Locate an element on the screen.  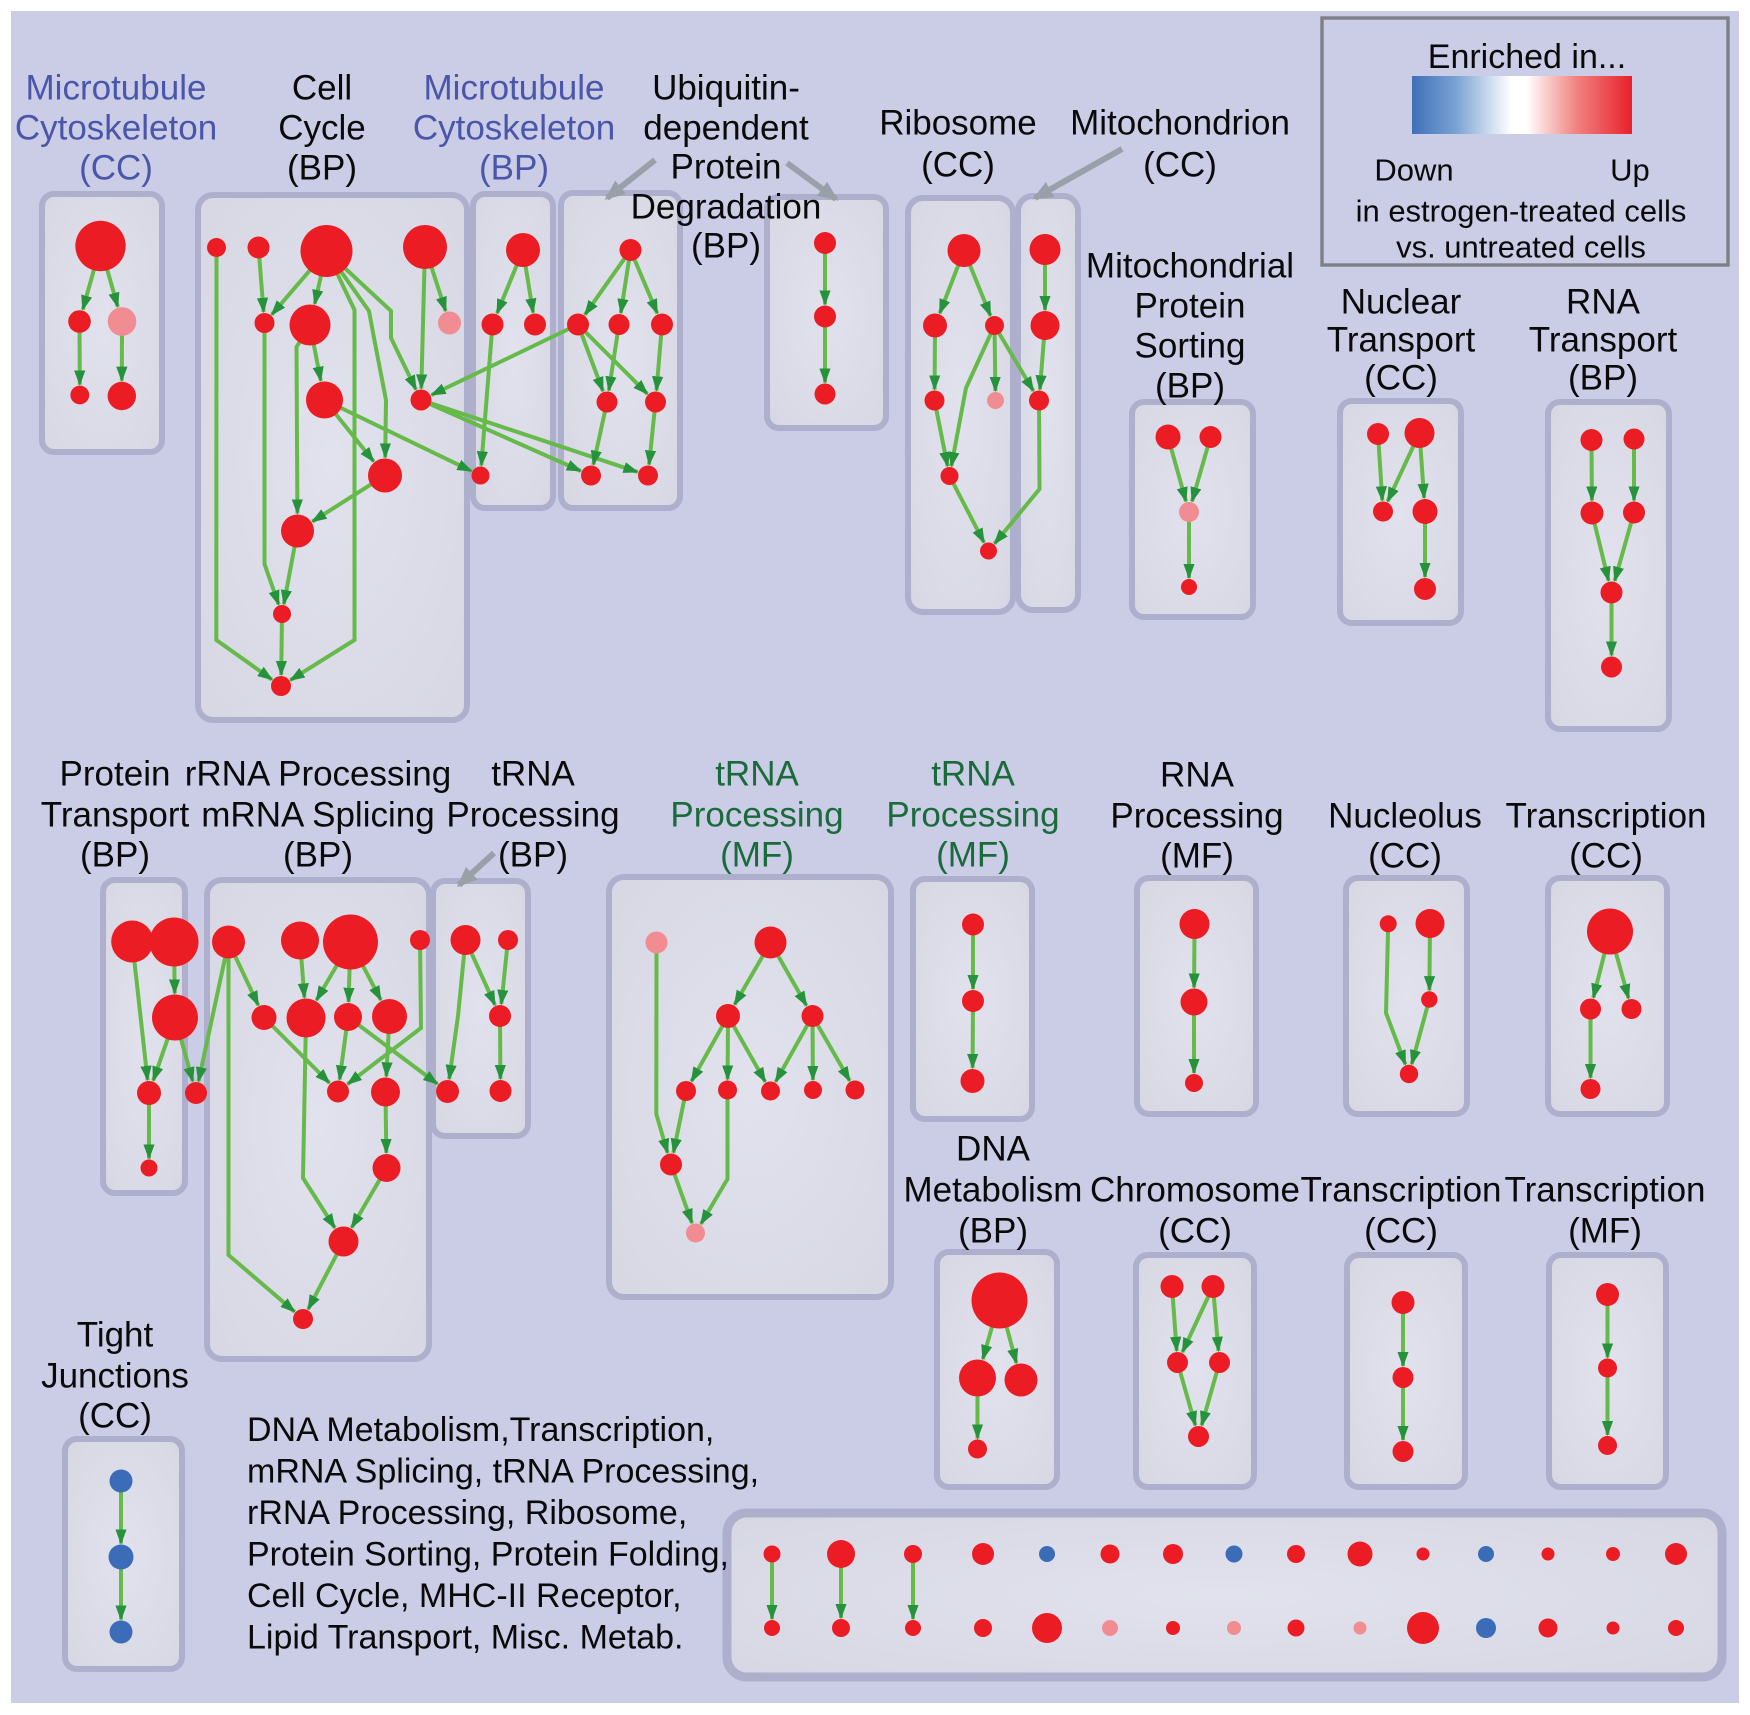
svg-text: Junctions is located at coordinates (115, 1376).